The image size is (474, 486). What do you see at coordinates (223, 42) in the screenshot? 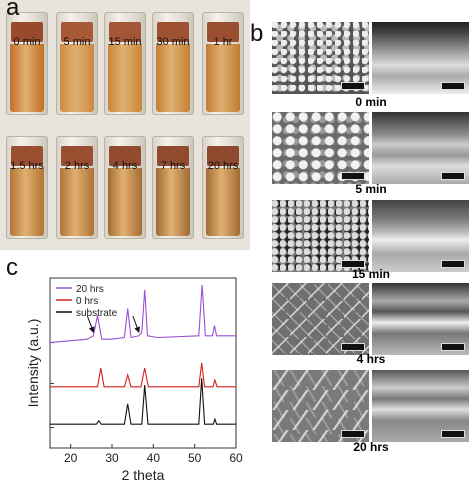
I see `cuvette-time-label: 1 hr` at bounding box center [223, 42].